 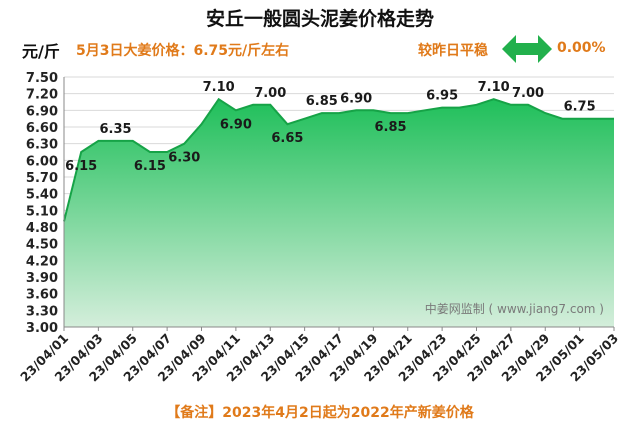 I want to click on compare-value: 0.00%, so click(x=581, y=48).